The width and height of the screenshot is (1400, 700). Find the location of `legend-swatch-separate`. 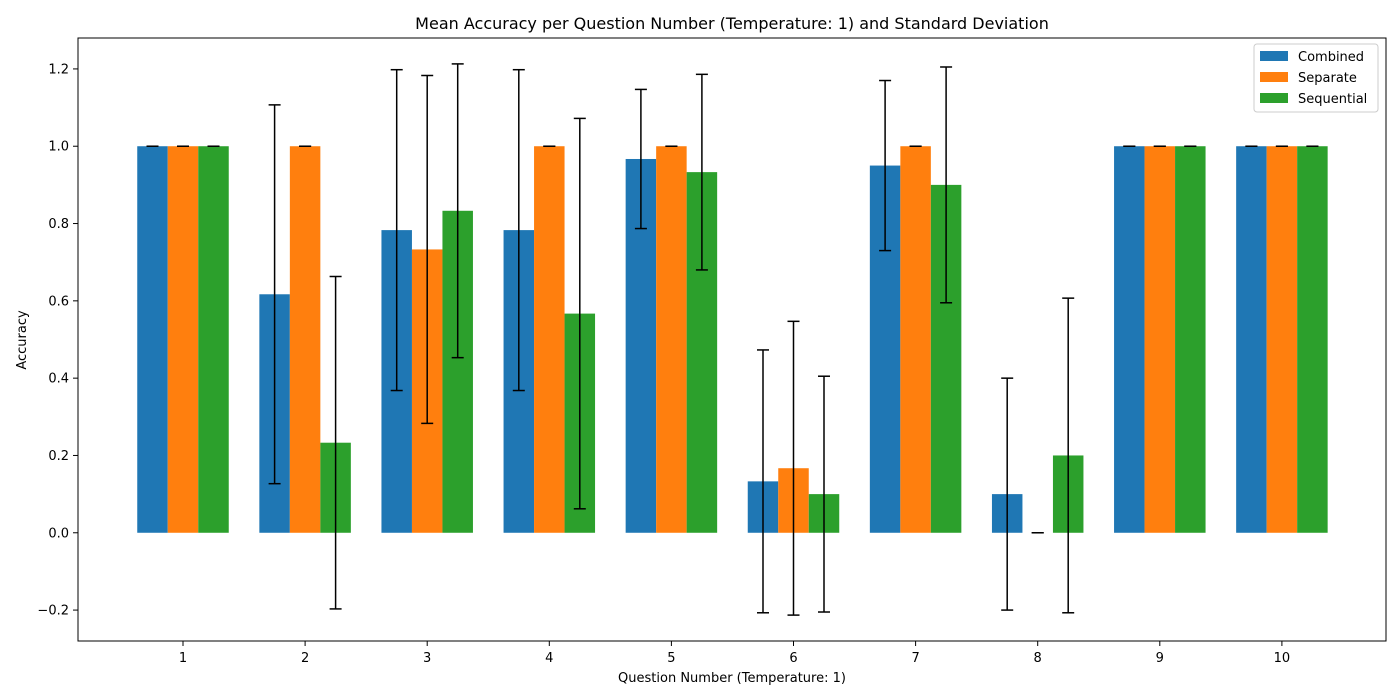

legend-swatch-separate is located at coordinates (1274, 77).